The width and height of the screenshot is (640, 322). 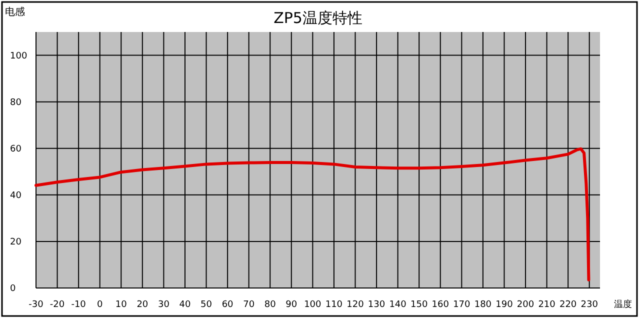 What do you see at coordinates (462, 305) in the screenshot?
I see `x-tick-label: 170` at bounding box center [462, 305].